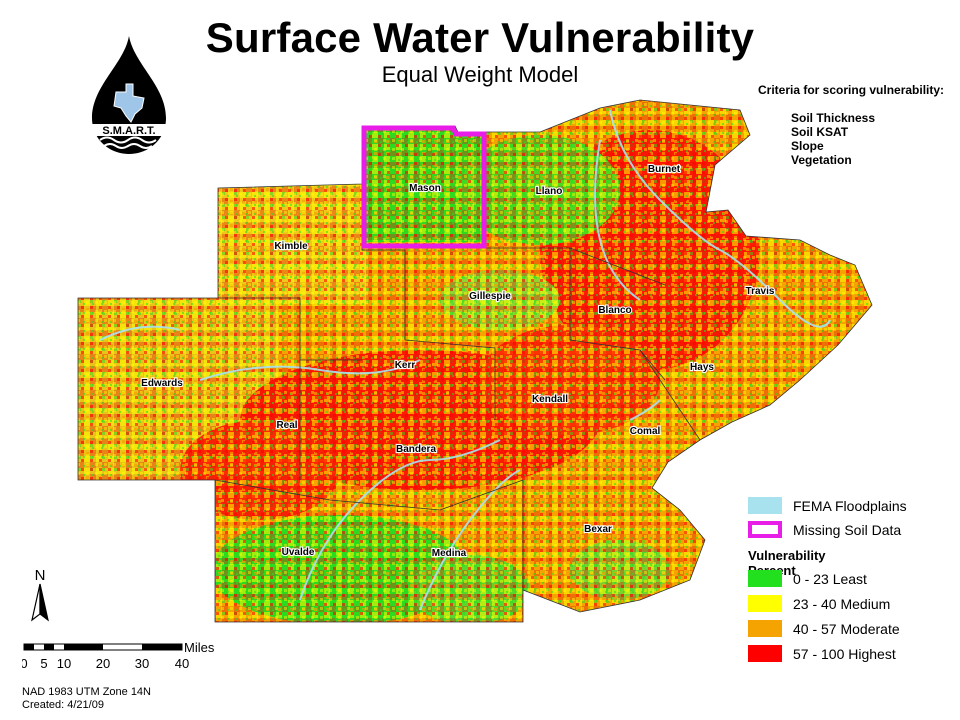 The image size is (960, 720). Describe the element at coordinates (480, 74) in the screenshot. I see `map-subtitle: Equal Weight Model` at that location.